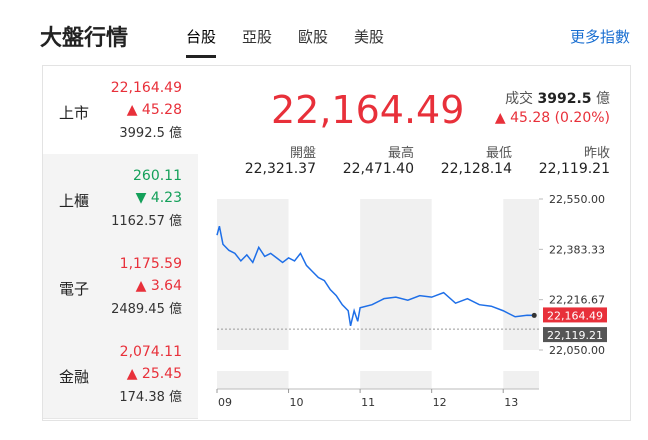 The width and height of the screenshot is (648, 440). Describe the element at coordinates (166, 198) in the screenshot. I see `change-value: 4.23` at that location.